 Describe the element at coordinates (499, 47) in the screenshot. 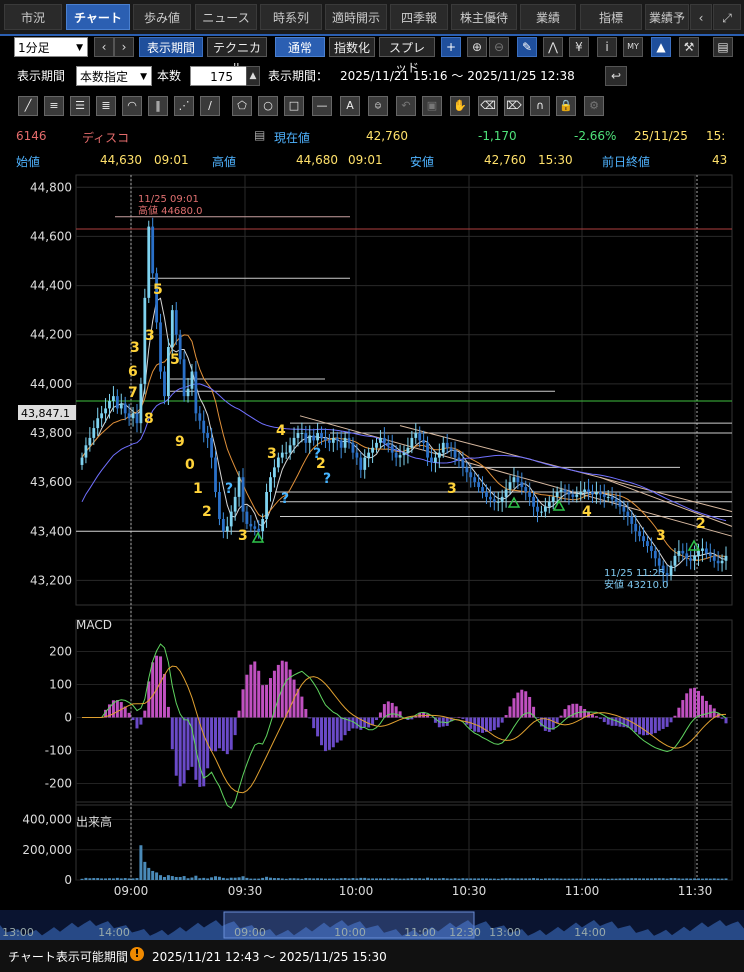

I see `zoom-out-icon: ⊖` at that location.